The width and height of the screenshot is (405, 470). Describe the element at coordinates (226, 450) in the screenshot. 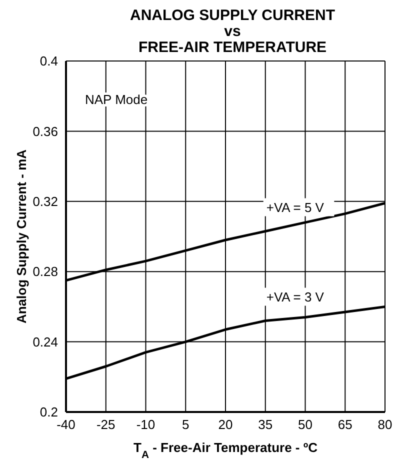

I see `x-axis-title: T$_{A}$ - Free-Air Temperature - ºC` at that location.